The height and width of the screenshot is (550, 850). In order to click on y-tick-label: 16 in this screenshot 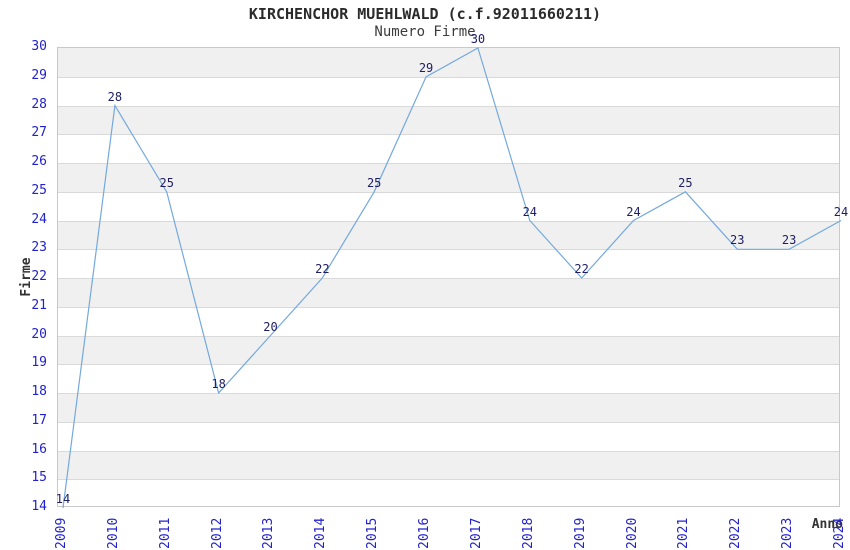, I will do `click(39, 449)`.